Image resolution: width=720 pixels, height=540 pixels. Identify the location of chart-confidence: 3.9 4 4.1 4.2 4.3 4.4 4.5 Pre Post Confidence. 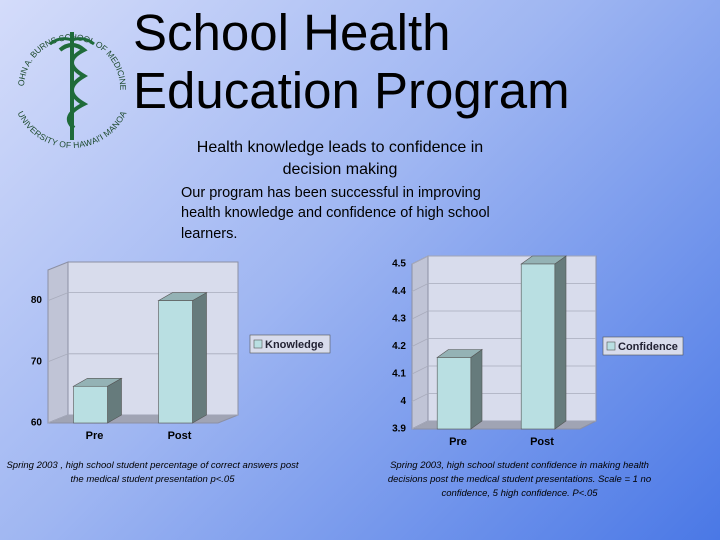
(538, 351).